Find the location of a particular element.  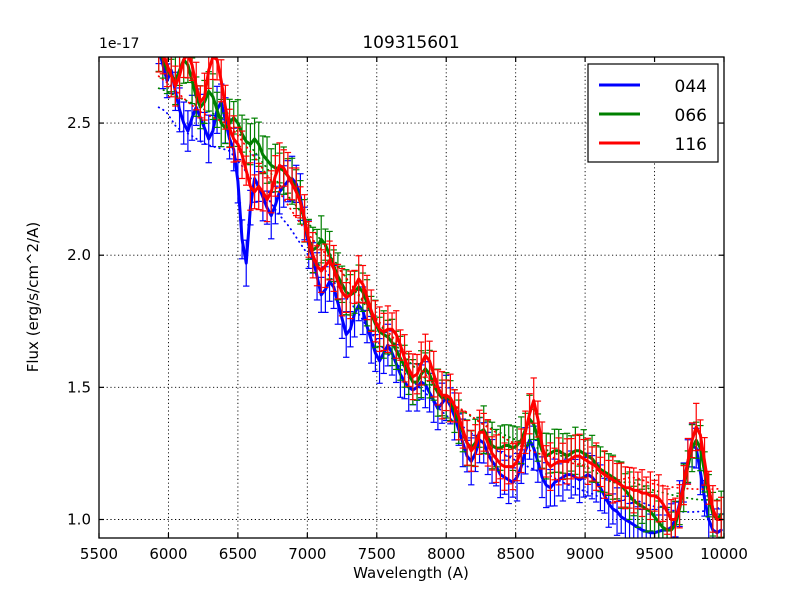

x-axis-label: Wavelength (A) is located at coordinates (411, 573).